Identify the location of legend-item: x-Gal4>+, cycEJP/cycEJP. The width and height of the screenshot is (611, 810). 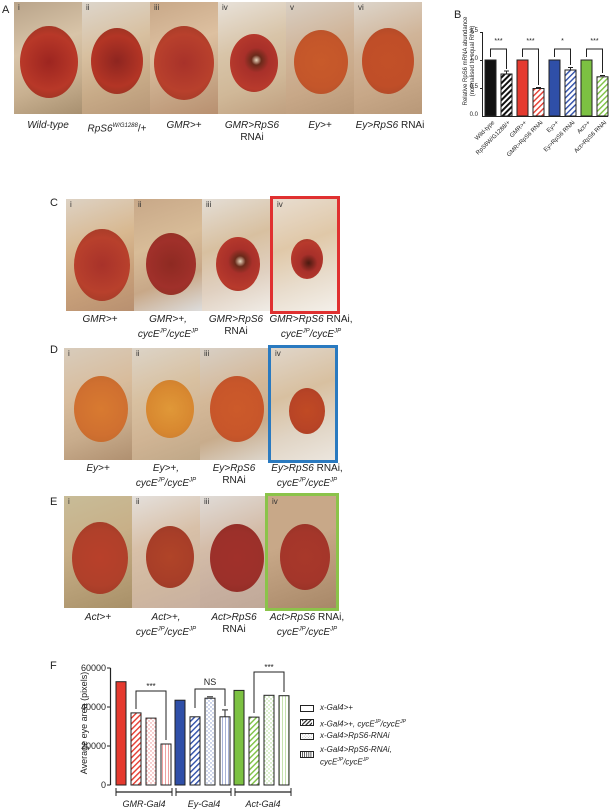
(353, 723).